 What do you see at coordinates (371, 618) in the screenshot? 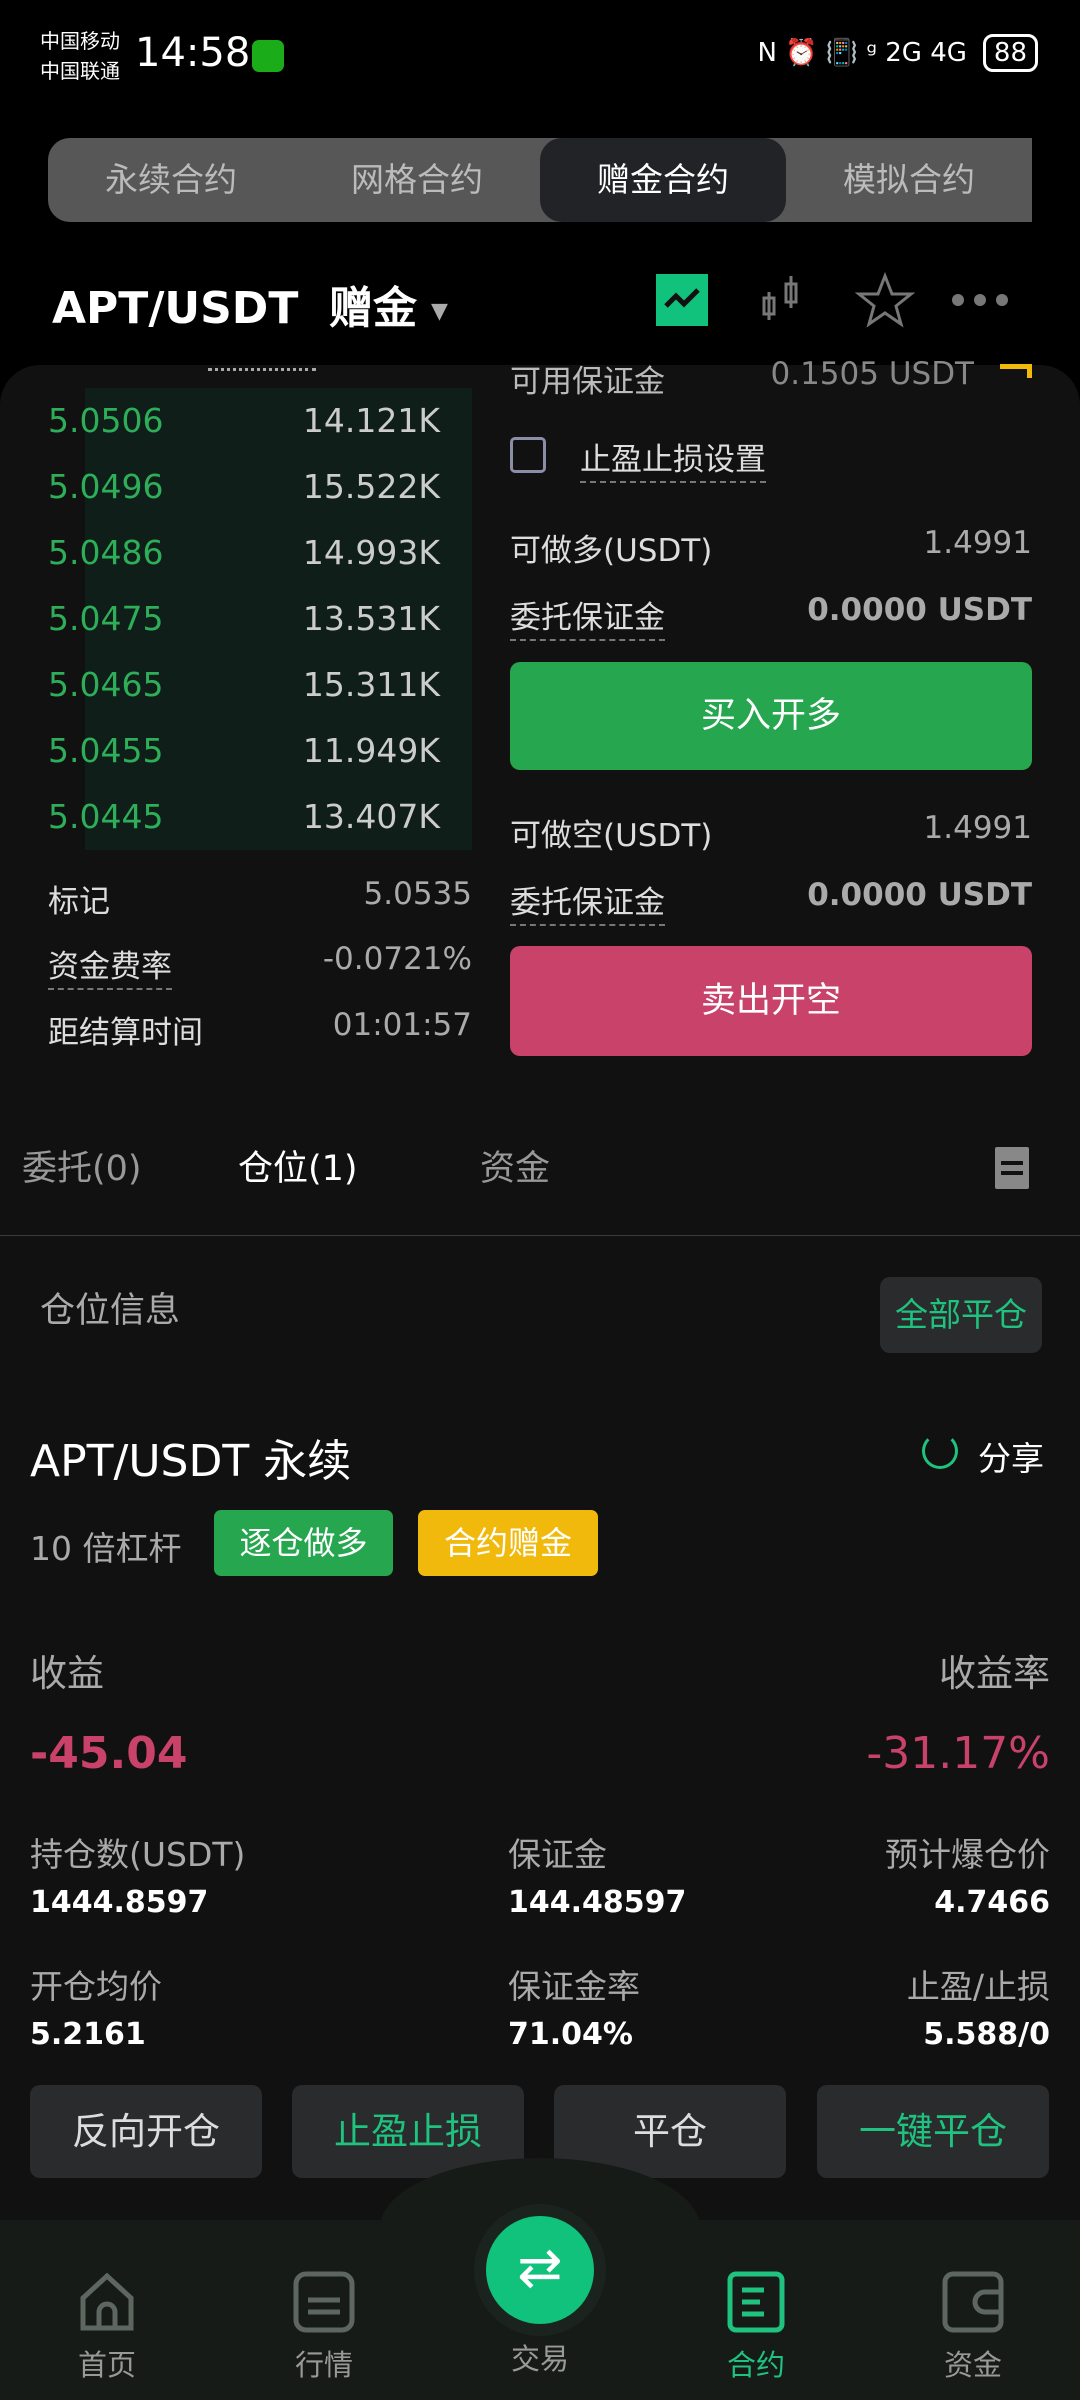
I see `bid-qty: 13.531K` at bounding box center [371, 618].